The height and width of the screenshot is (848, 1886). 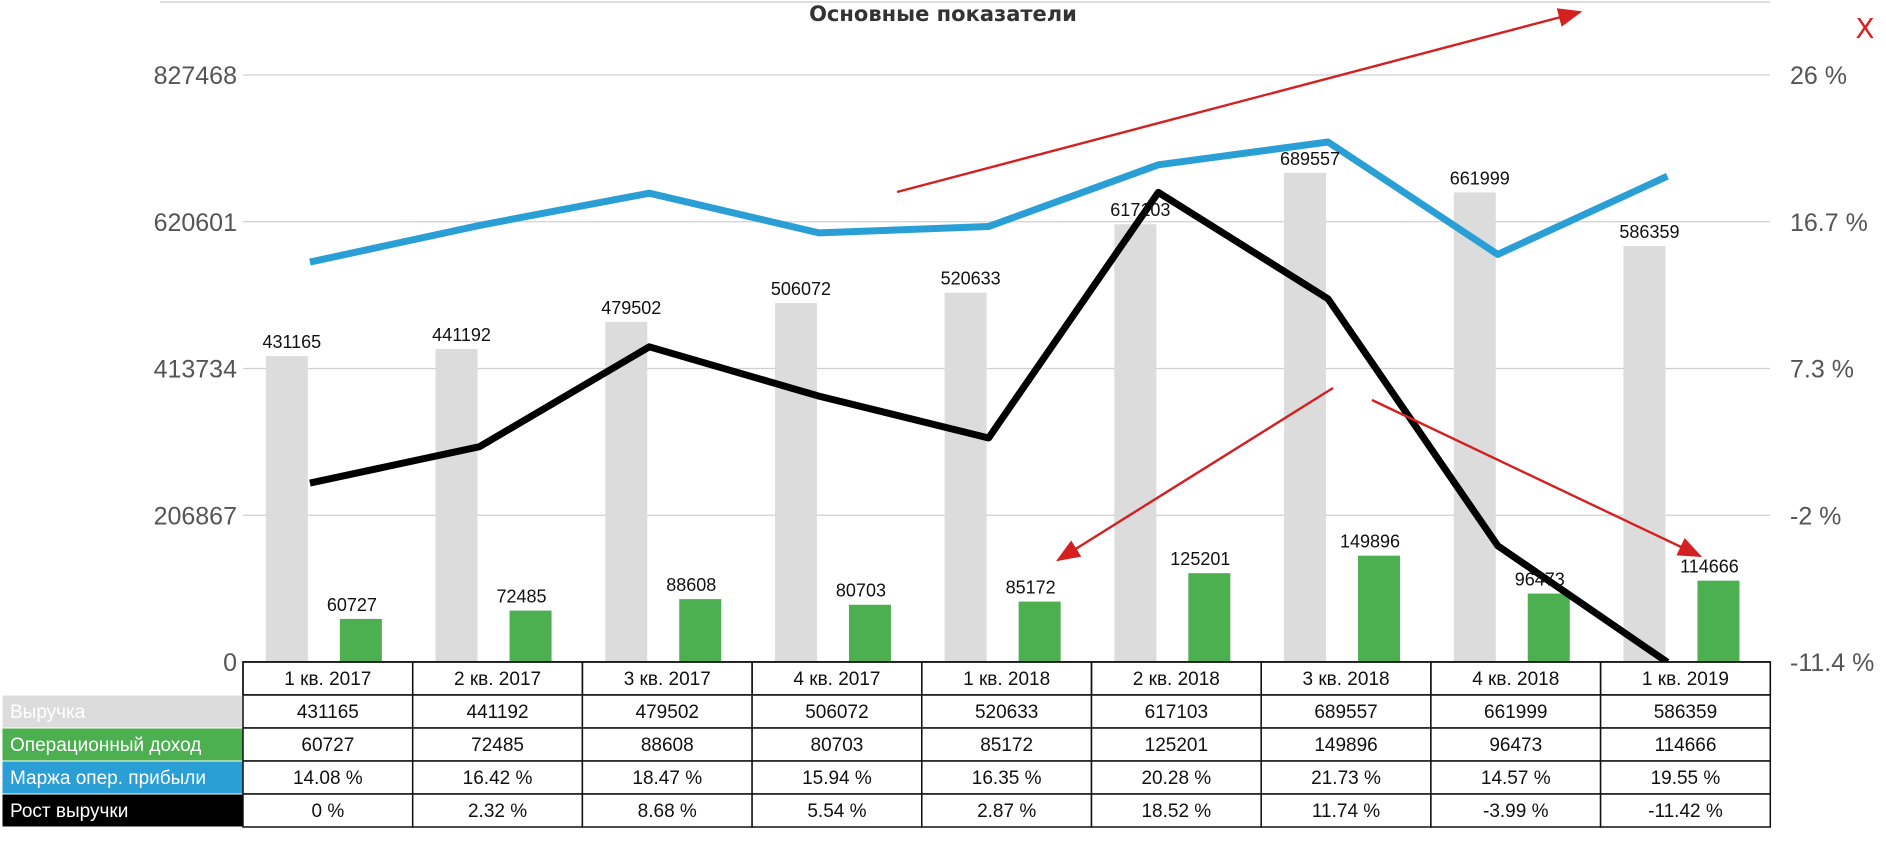 I want to click on table-cell-value: 5.54 %, so click(x=836, y=811).